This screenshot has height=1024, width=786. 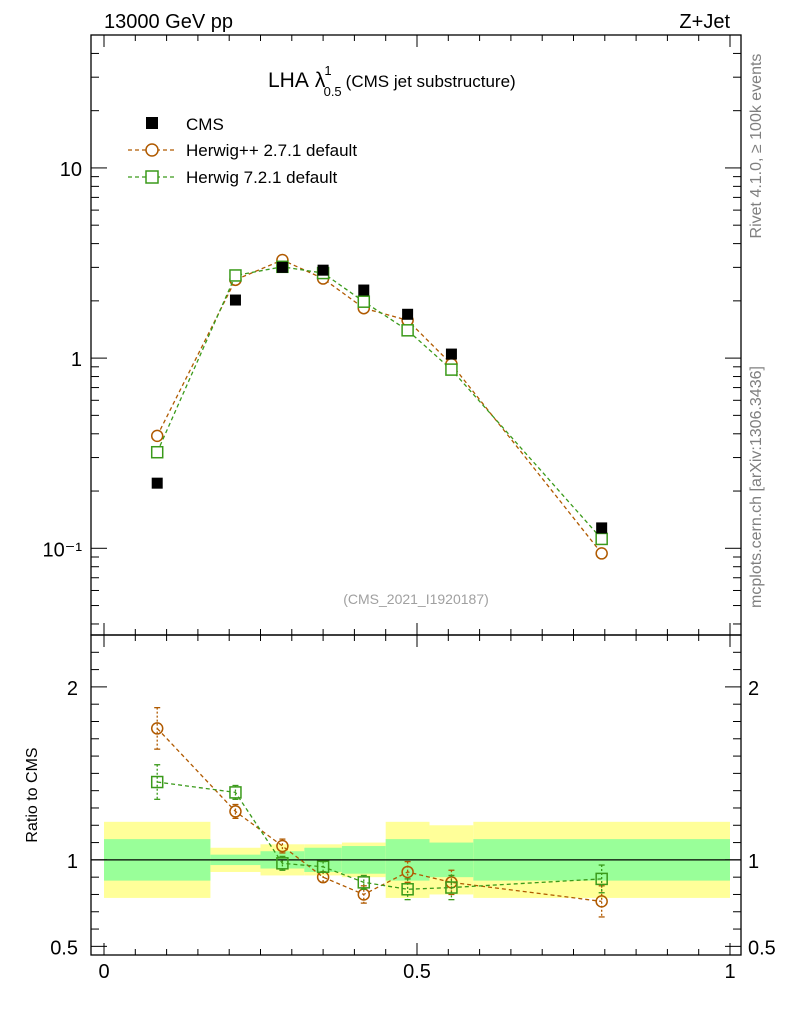 I want to click on y-tick-label: 1, so click(x=76, y=360).